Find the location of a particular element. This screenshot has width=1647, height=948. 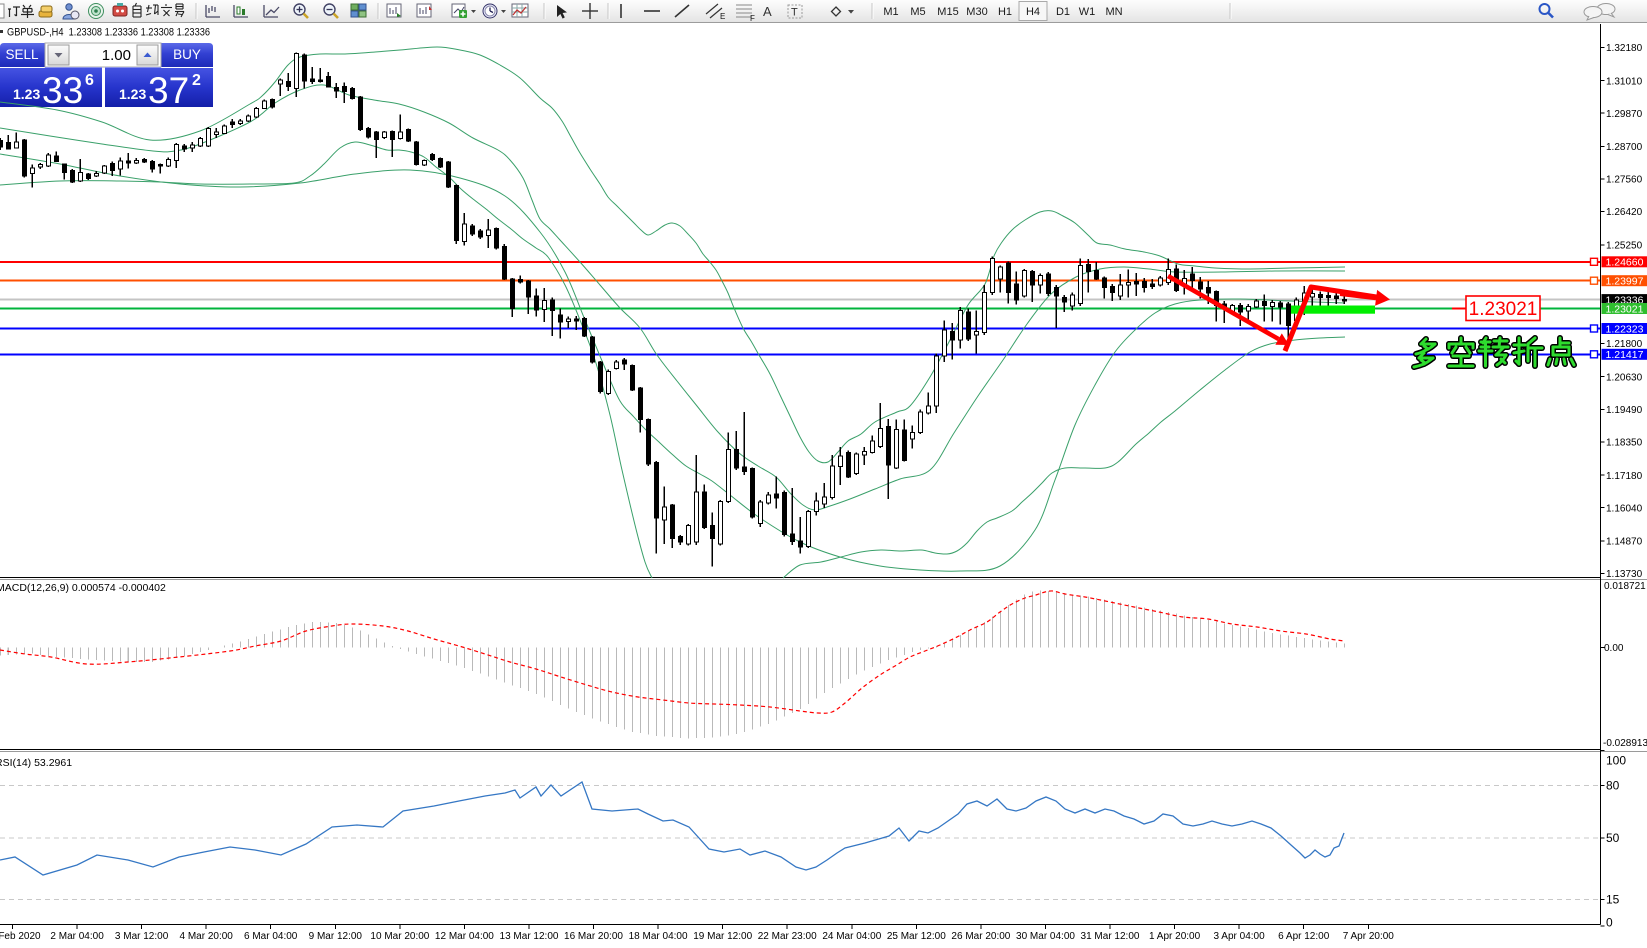

svg-text: 4 Mar 20:00 is located at coordinates (207, 936).